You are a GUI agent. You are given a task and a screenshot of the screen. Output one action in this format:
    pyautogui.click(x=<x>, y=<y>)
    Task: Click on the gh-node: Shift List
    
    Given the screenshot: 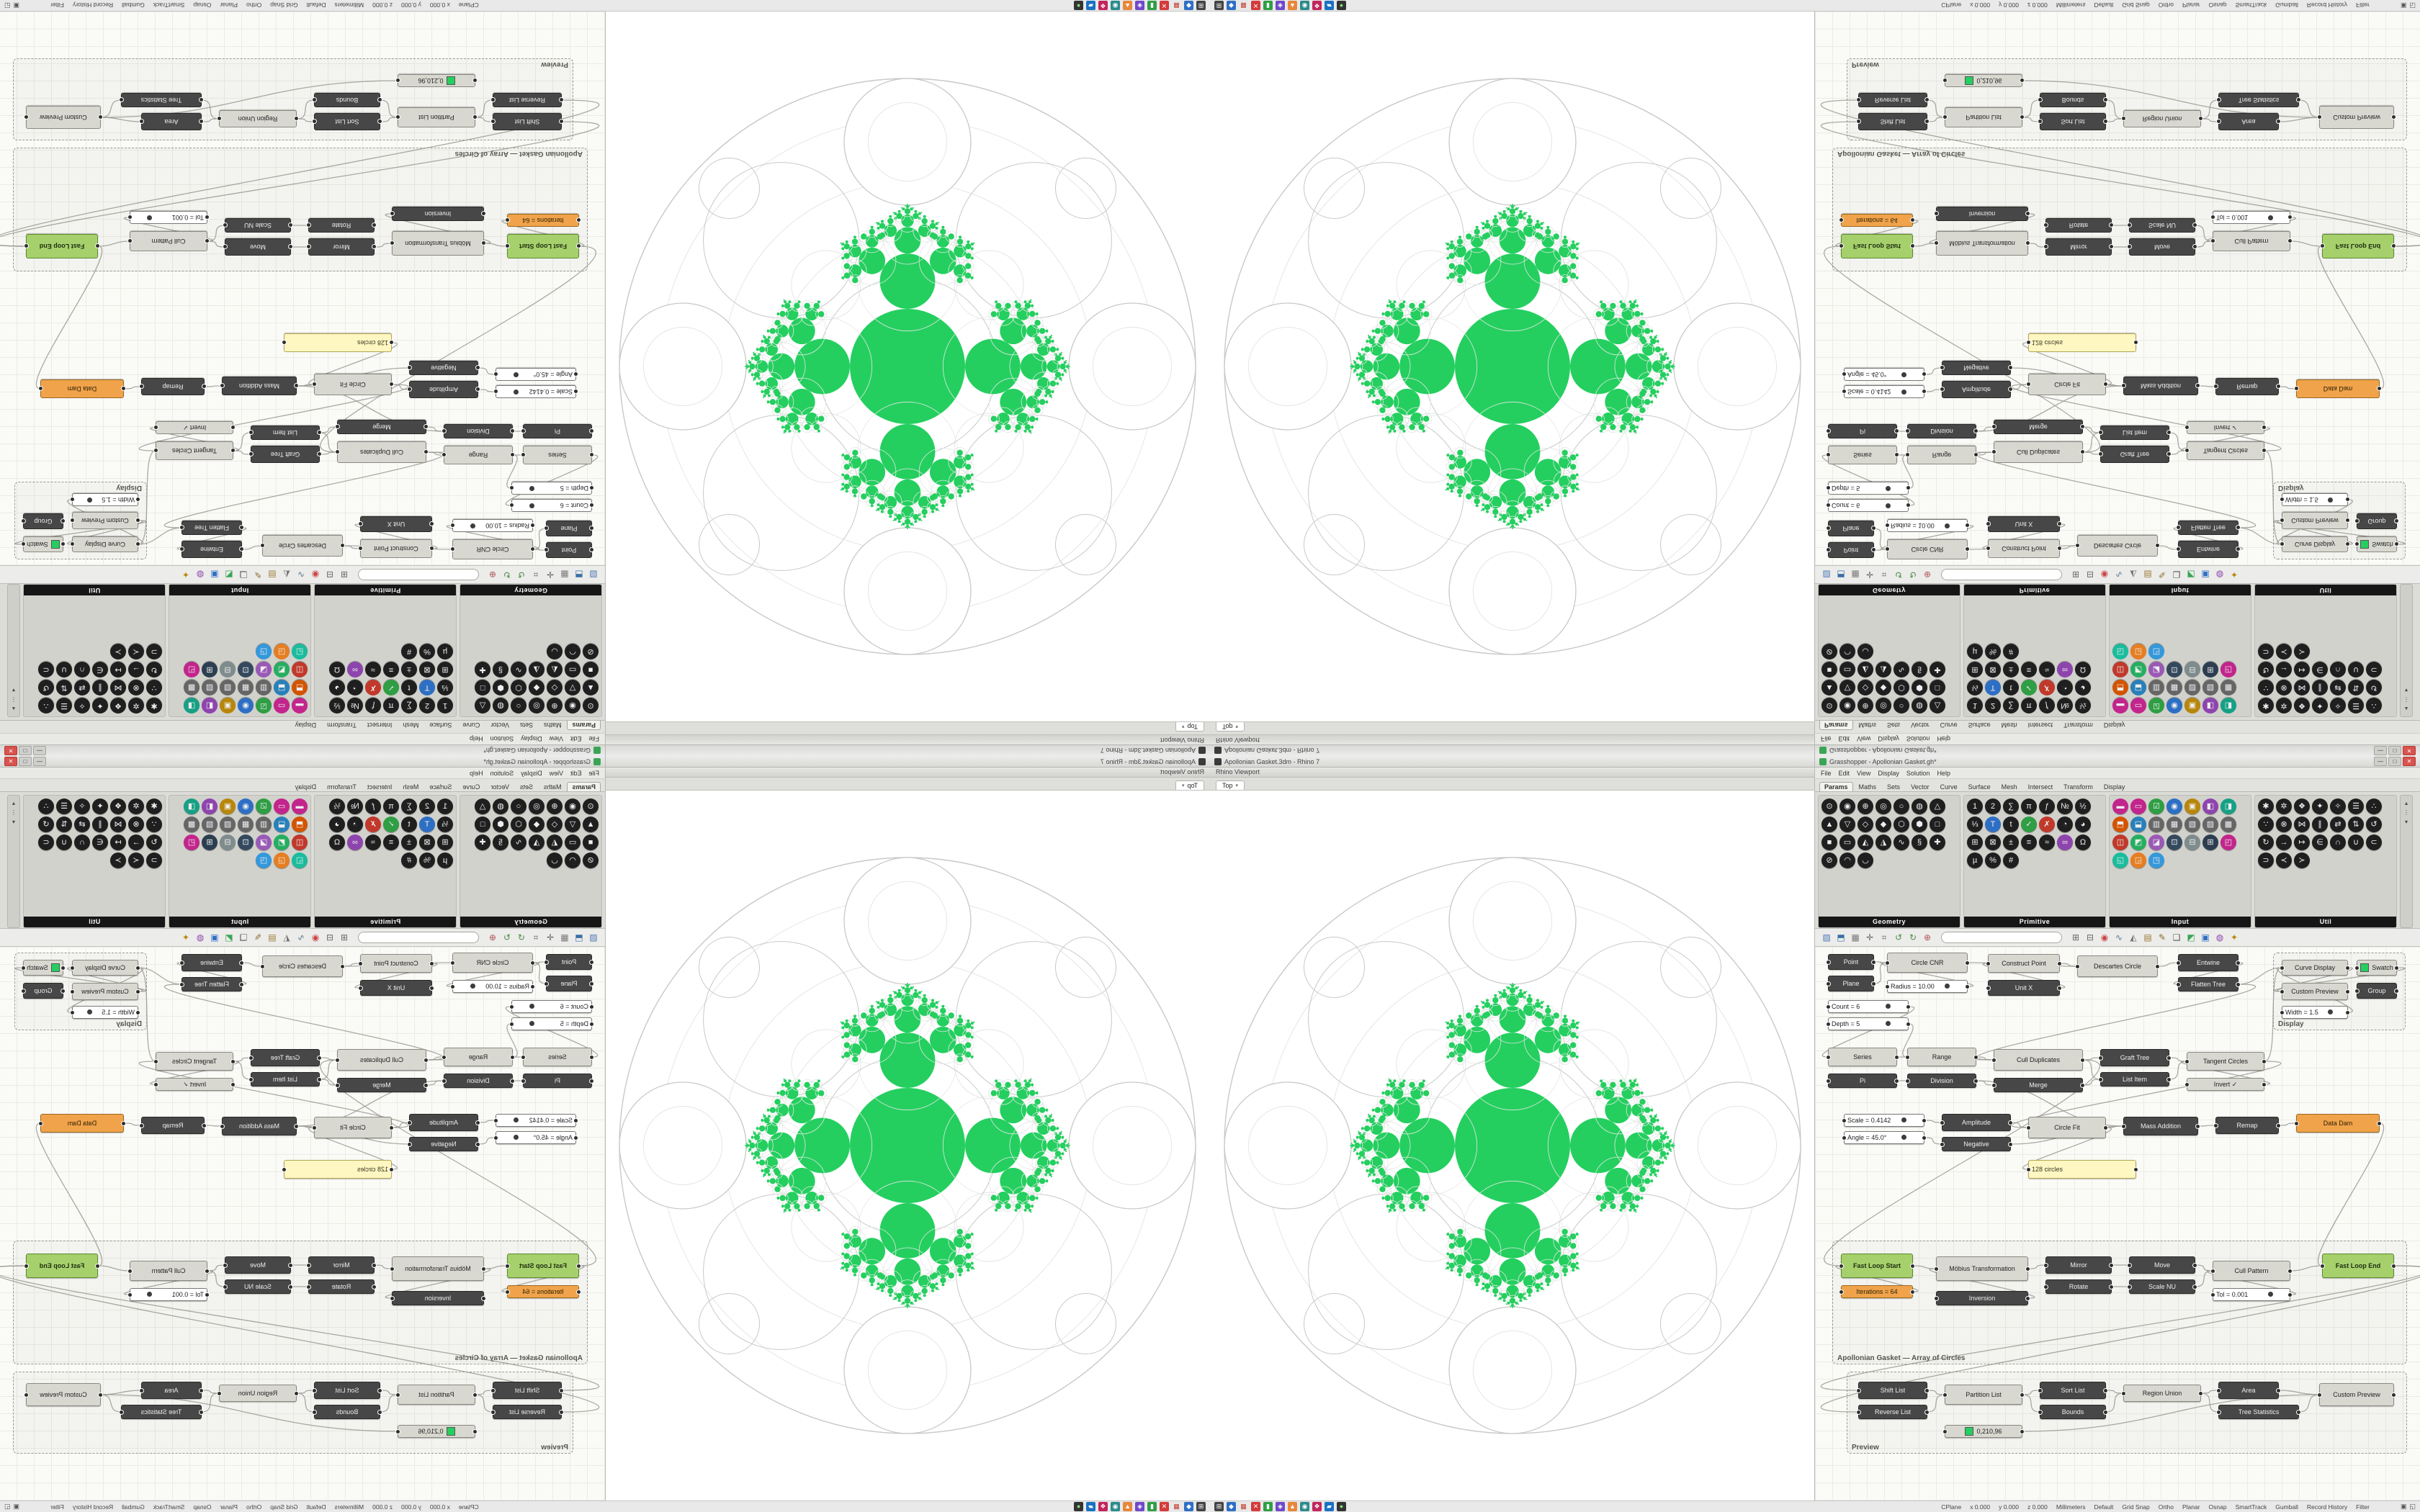 What is the action you would take?
    pyautogui.click(x=1893, y=1390)
    